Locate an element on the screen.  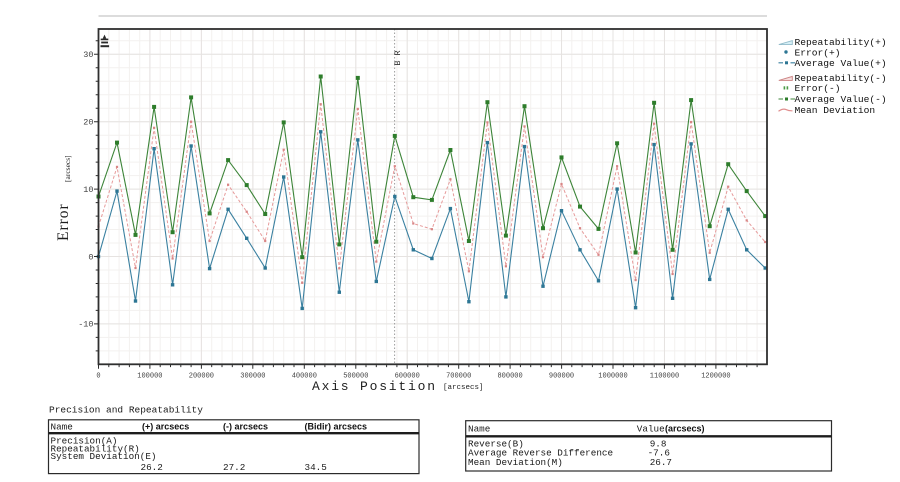
svg-text: (-) arcsecs is located at coordinates (245, 427).